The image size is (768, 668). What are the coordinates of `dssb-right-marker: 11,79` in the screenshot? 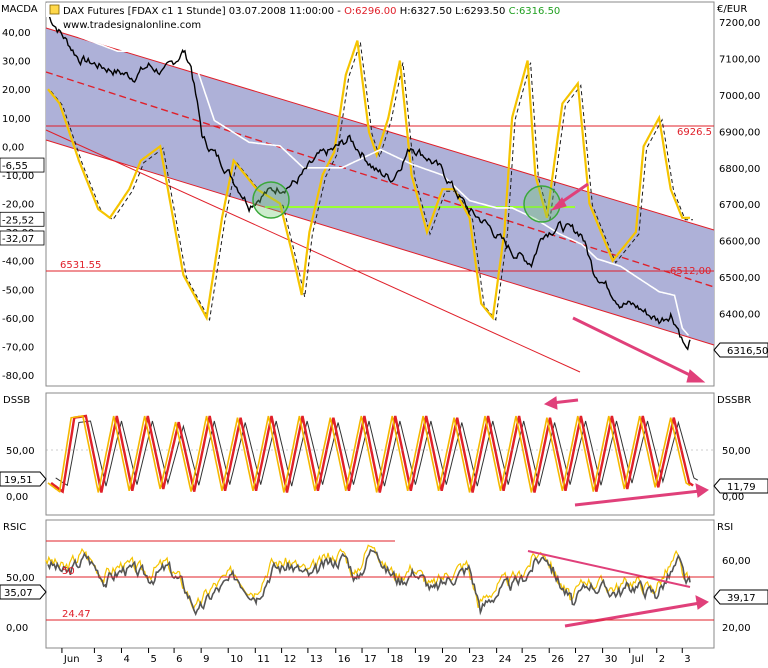 It's located at (740, 486).